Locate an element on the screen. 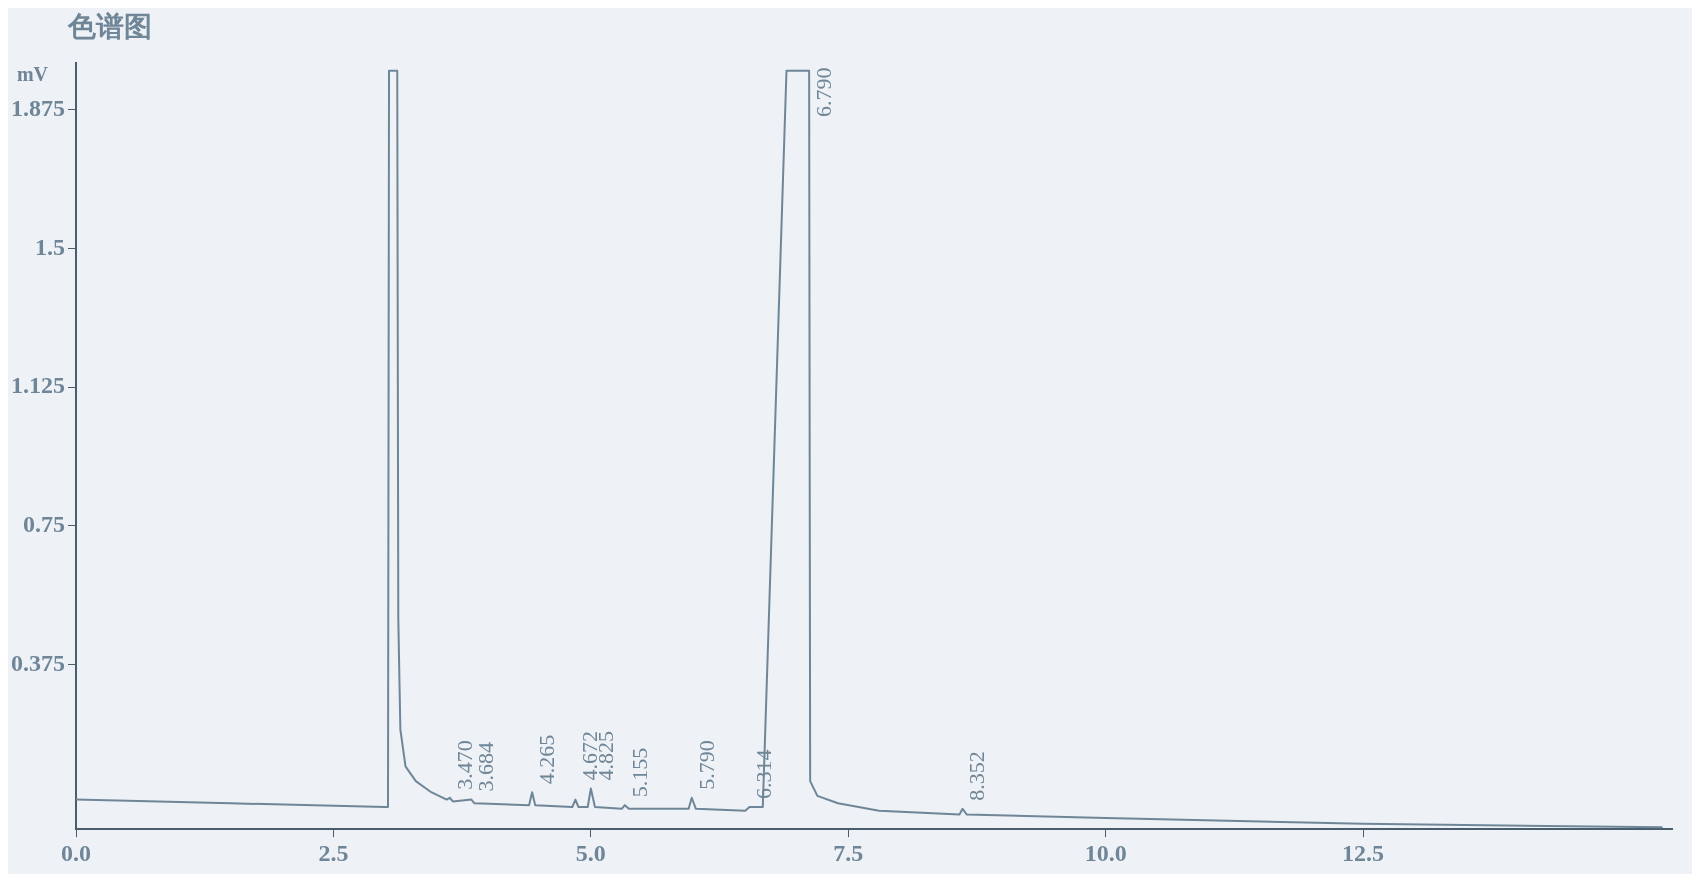 Image resolution: width=1700 pixels, height=882 pixels. x-tick-label: 7.5 is located at coordinates (848, 852).